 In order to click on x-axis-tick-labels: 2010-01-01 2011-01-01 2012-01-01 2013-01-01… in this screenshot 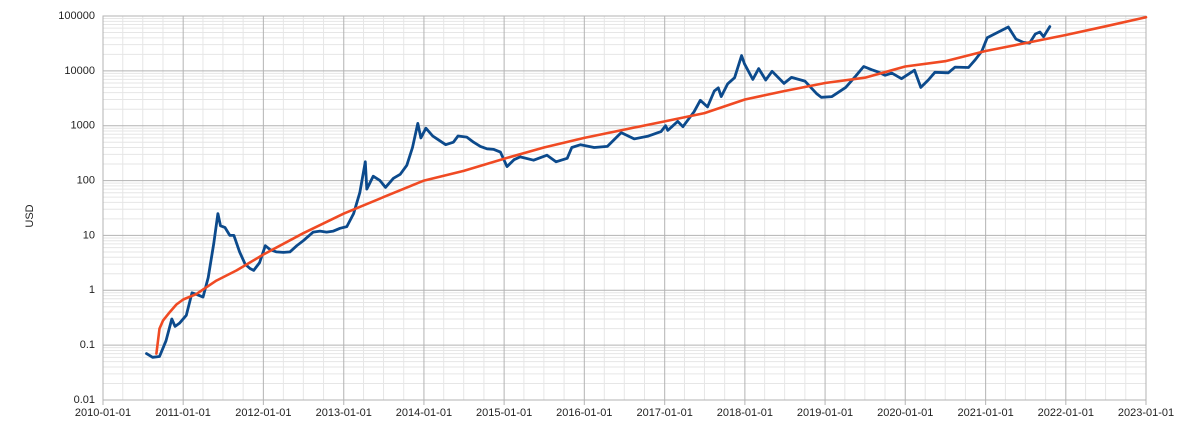, I will do `click(624, 413)`.